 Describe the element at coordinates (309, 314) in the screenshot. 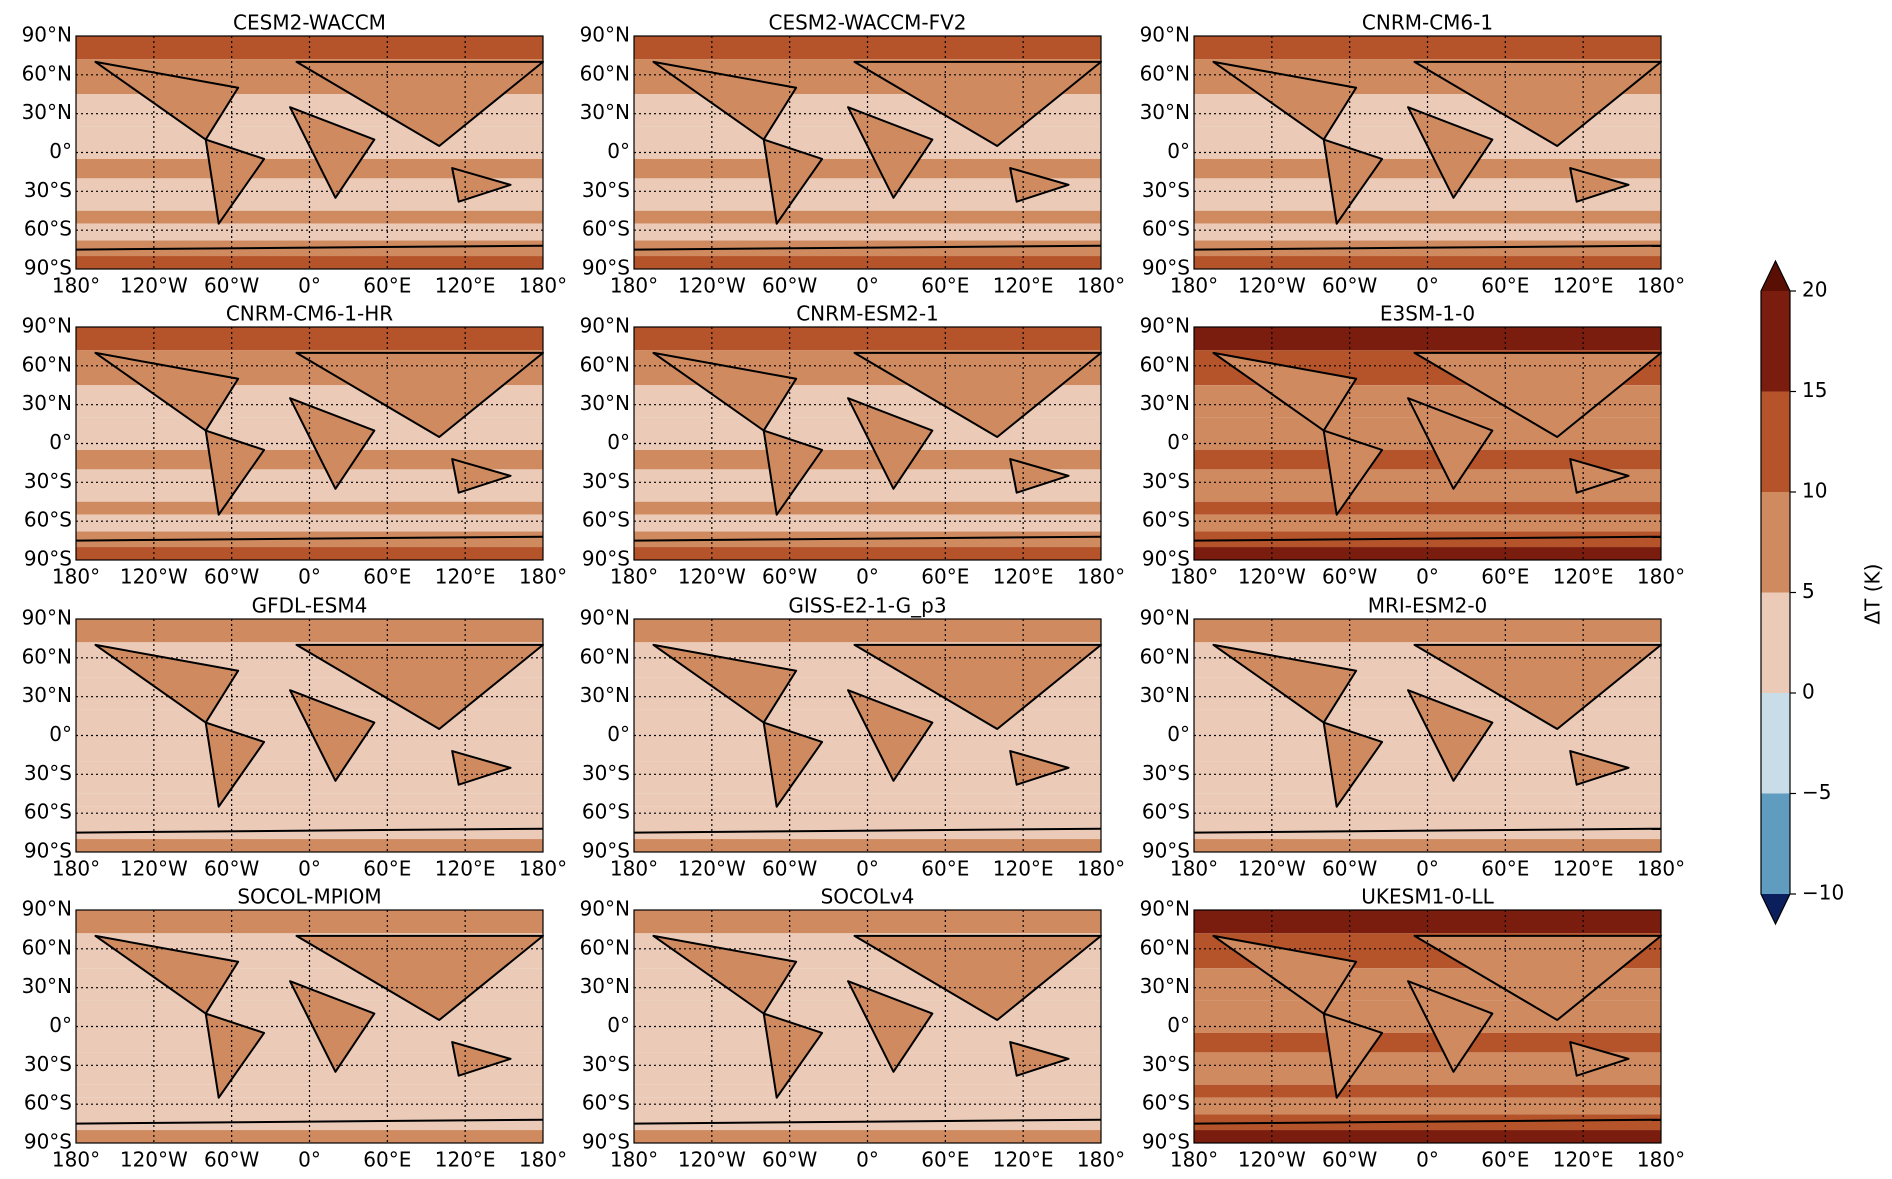

I see `panel-title: CNRM-CM6-1-HR` at that location.